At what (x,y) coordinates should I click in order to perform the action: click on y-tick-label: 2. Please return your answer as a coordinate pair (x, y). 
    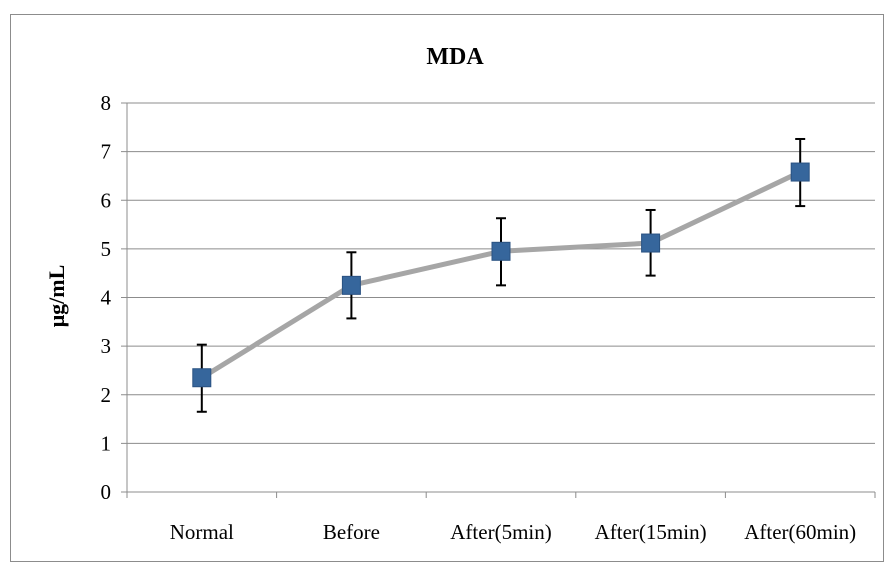
    Looking at the image, I should click on (106, 395).